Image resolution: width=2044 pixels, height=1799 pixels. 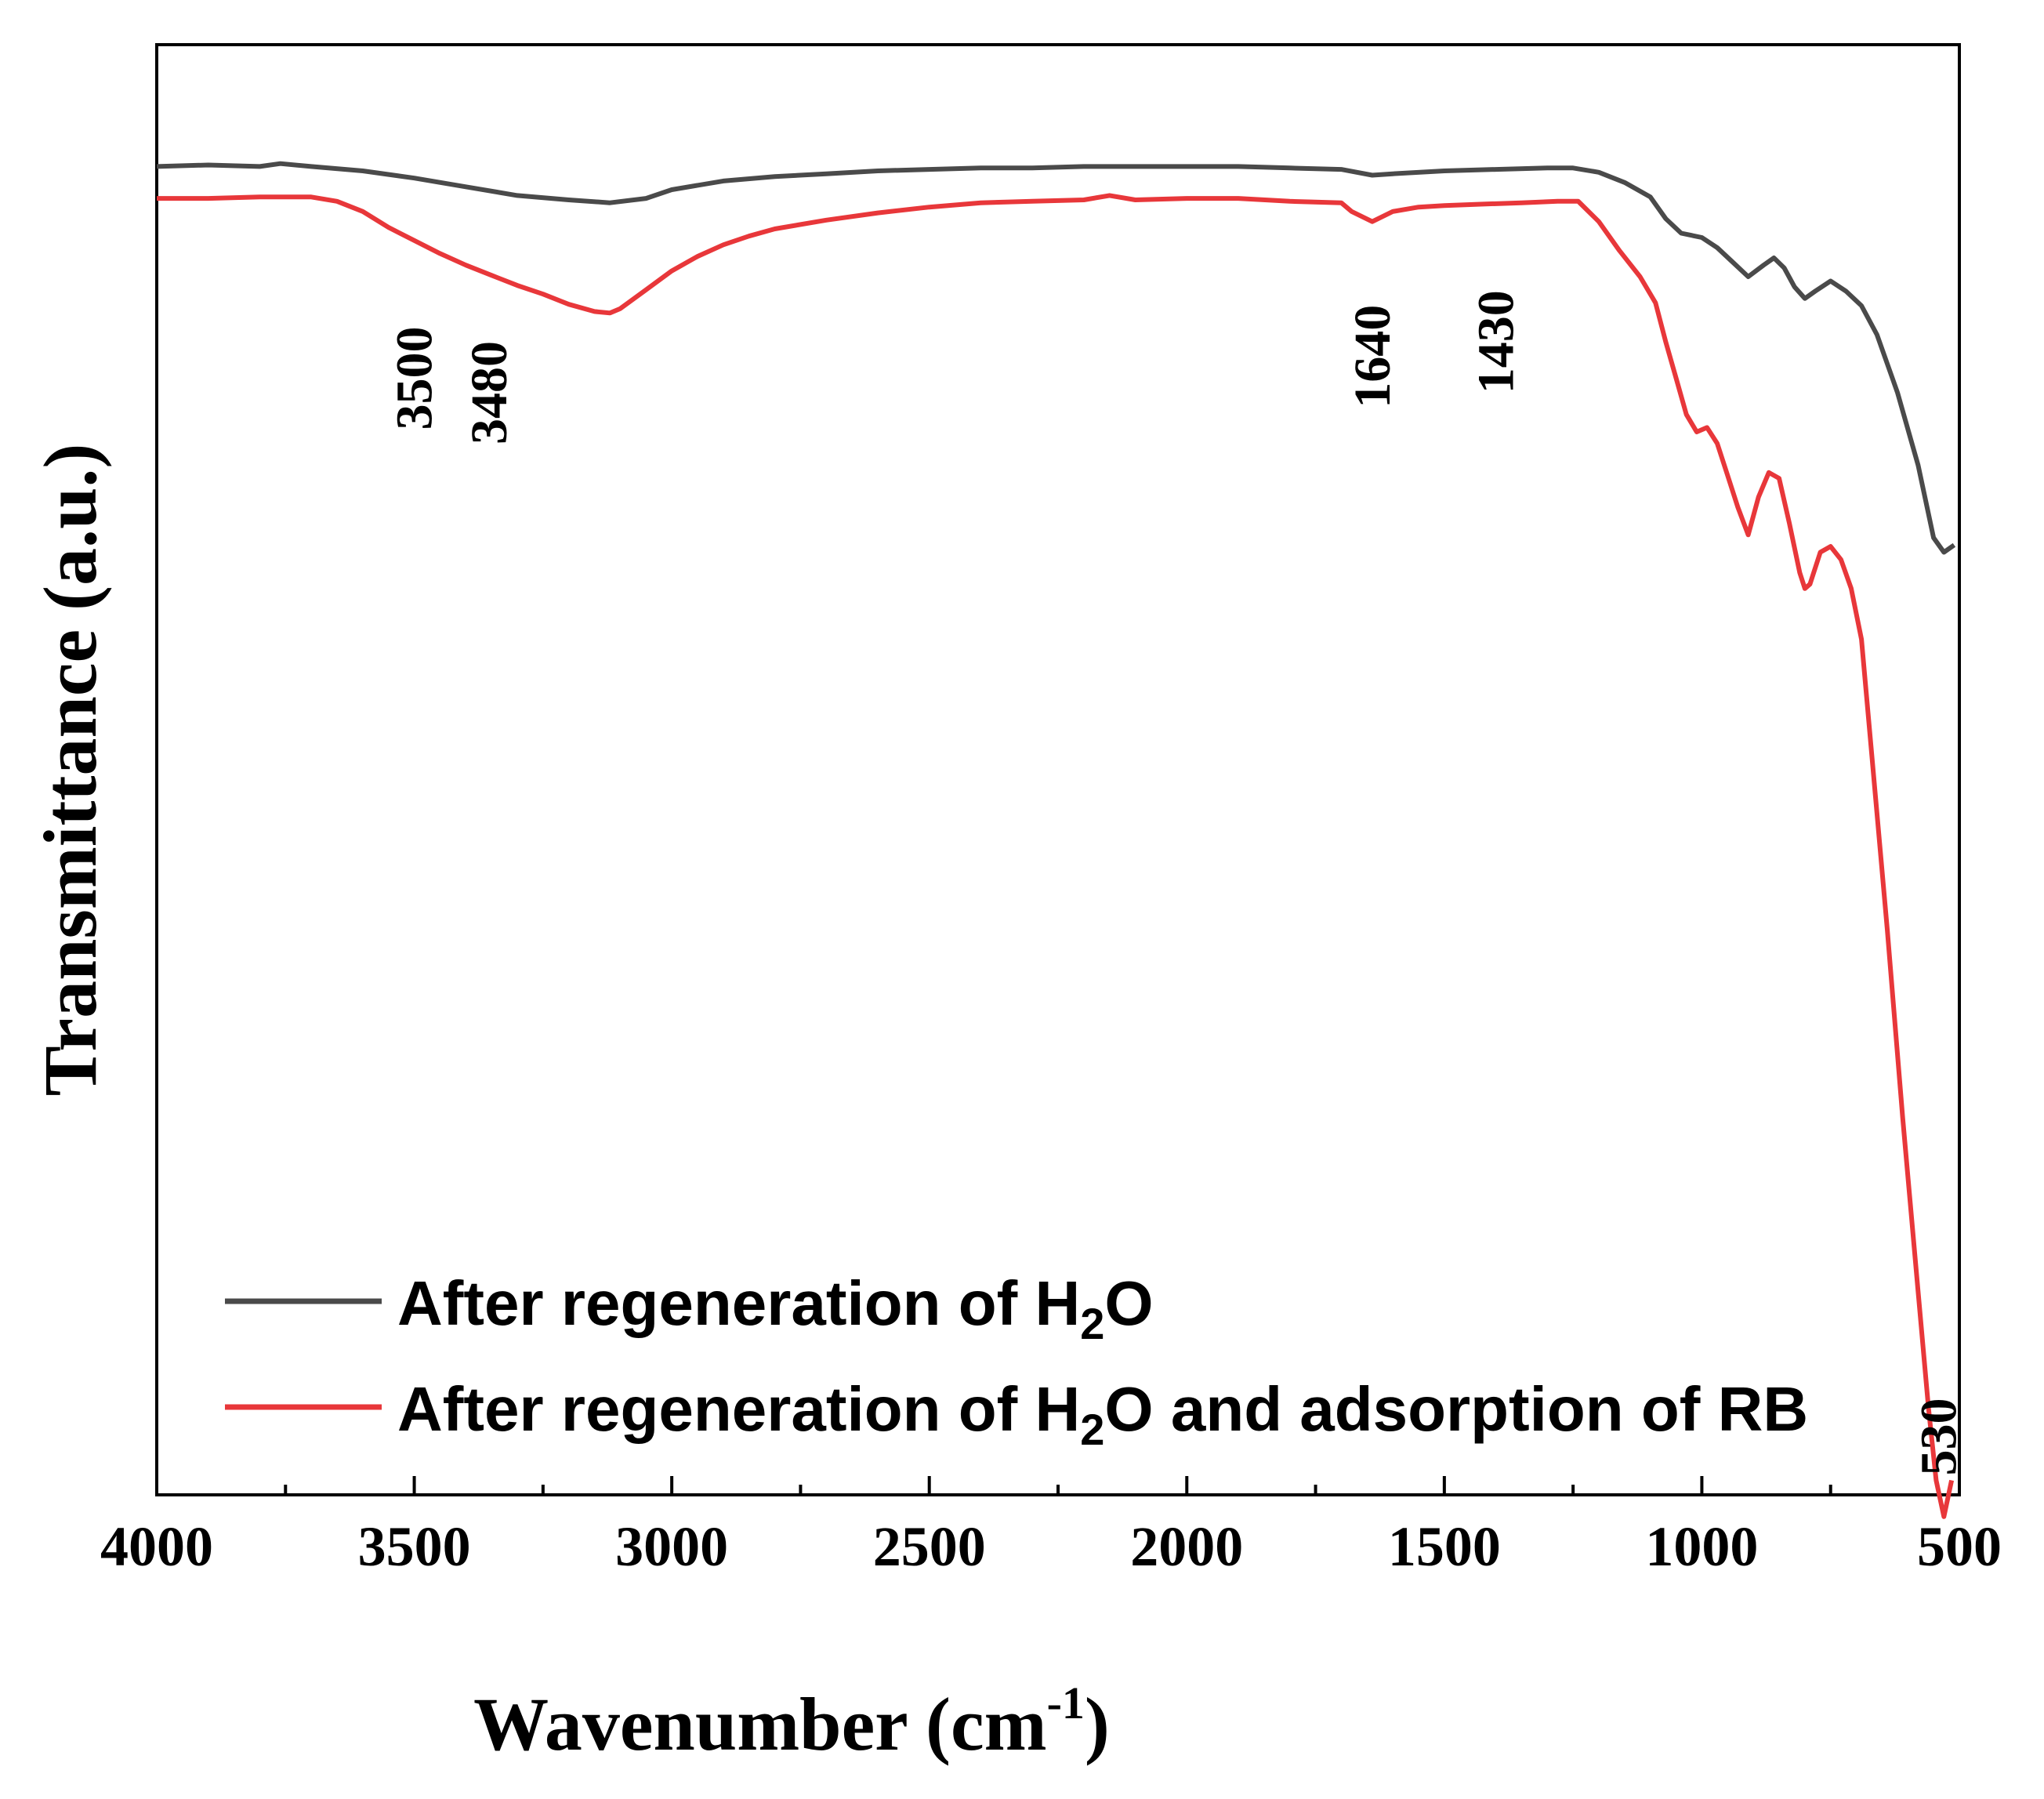 What do you see at coordinates (1097, 1724) in the screenshot?
I see `x-axis-label-close: )` at bounding box center [1097, 1724].